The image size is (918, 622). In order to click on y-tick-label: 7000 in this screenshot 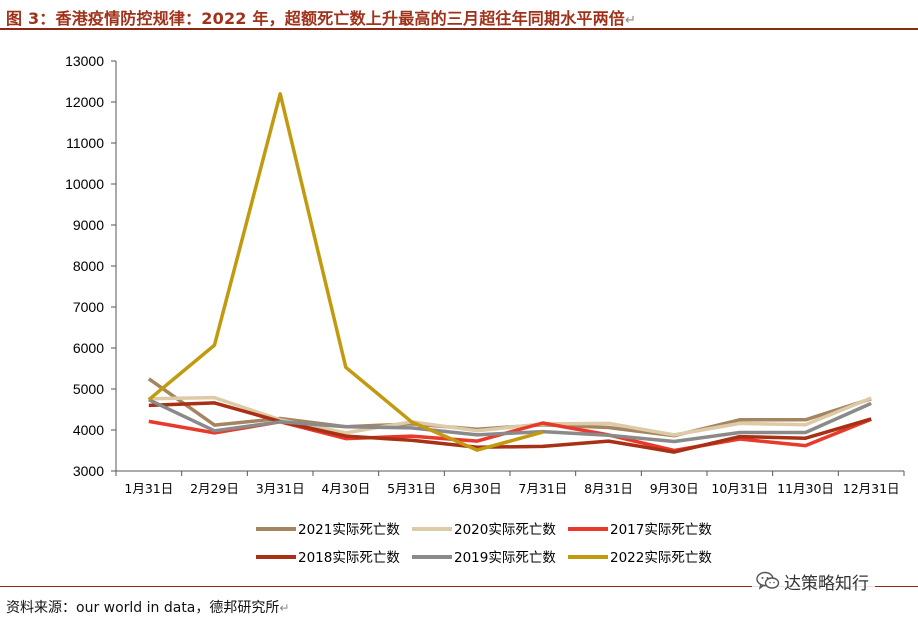, I will do `click(88, 307)`.